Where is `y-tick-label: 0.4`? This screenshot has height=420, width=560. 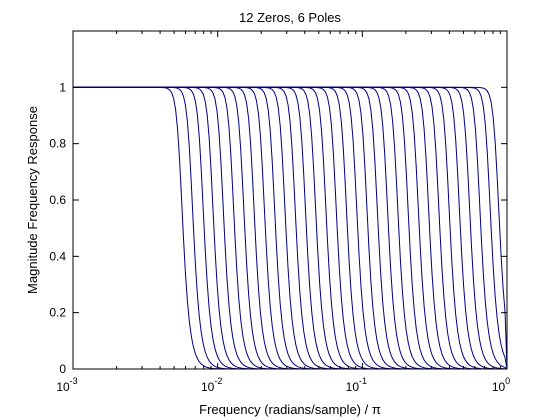
y-tick-label: 0.4 is located at coordinates (57, 256).